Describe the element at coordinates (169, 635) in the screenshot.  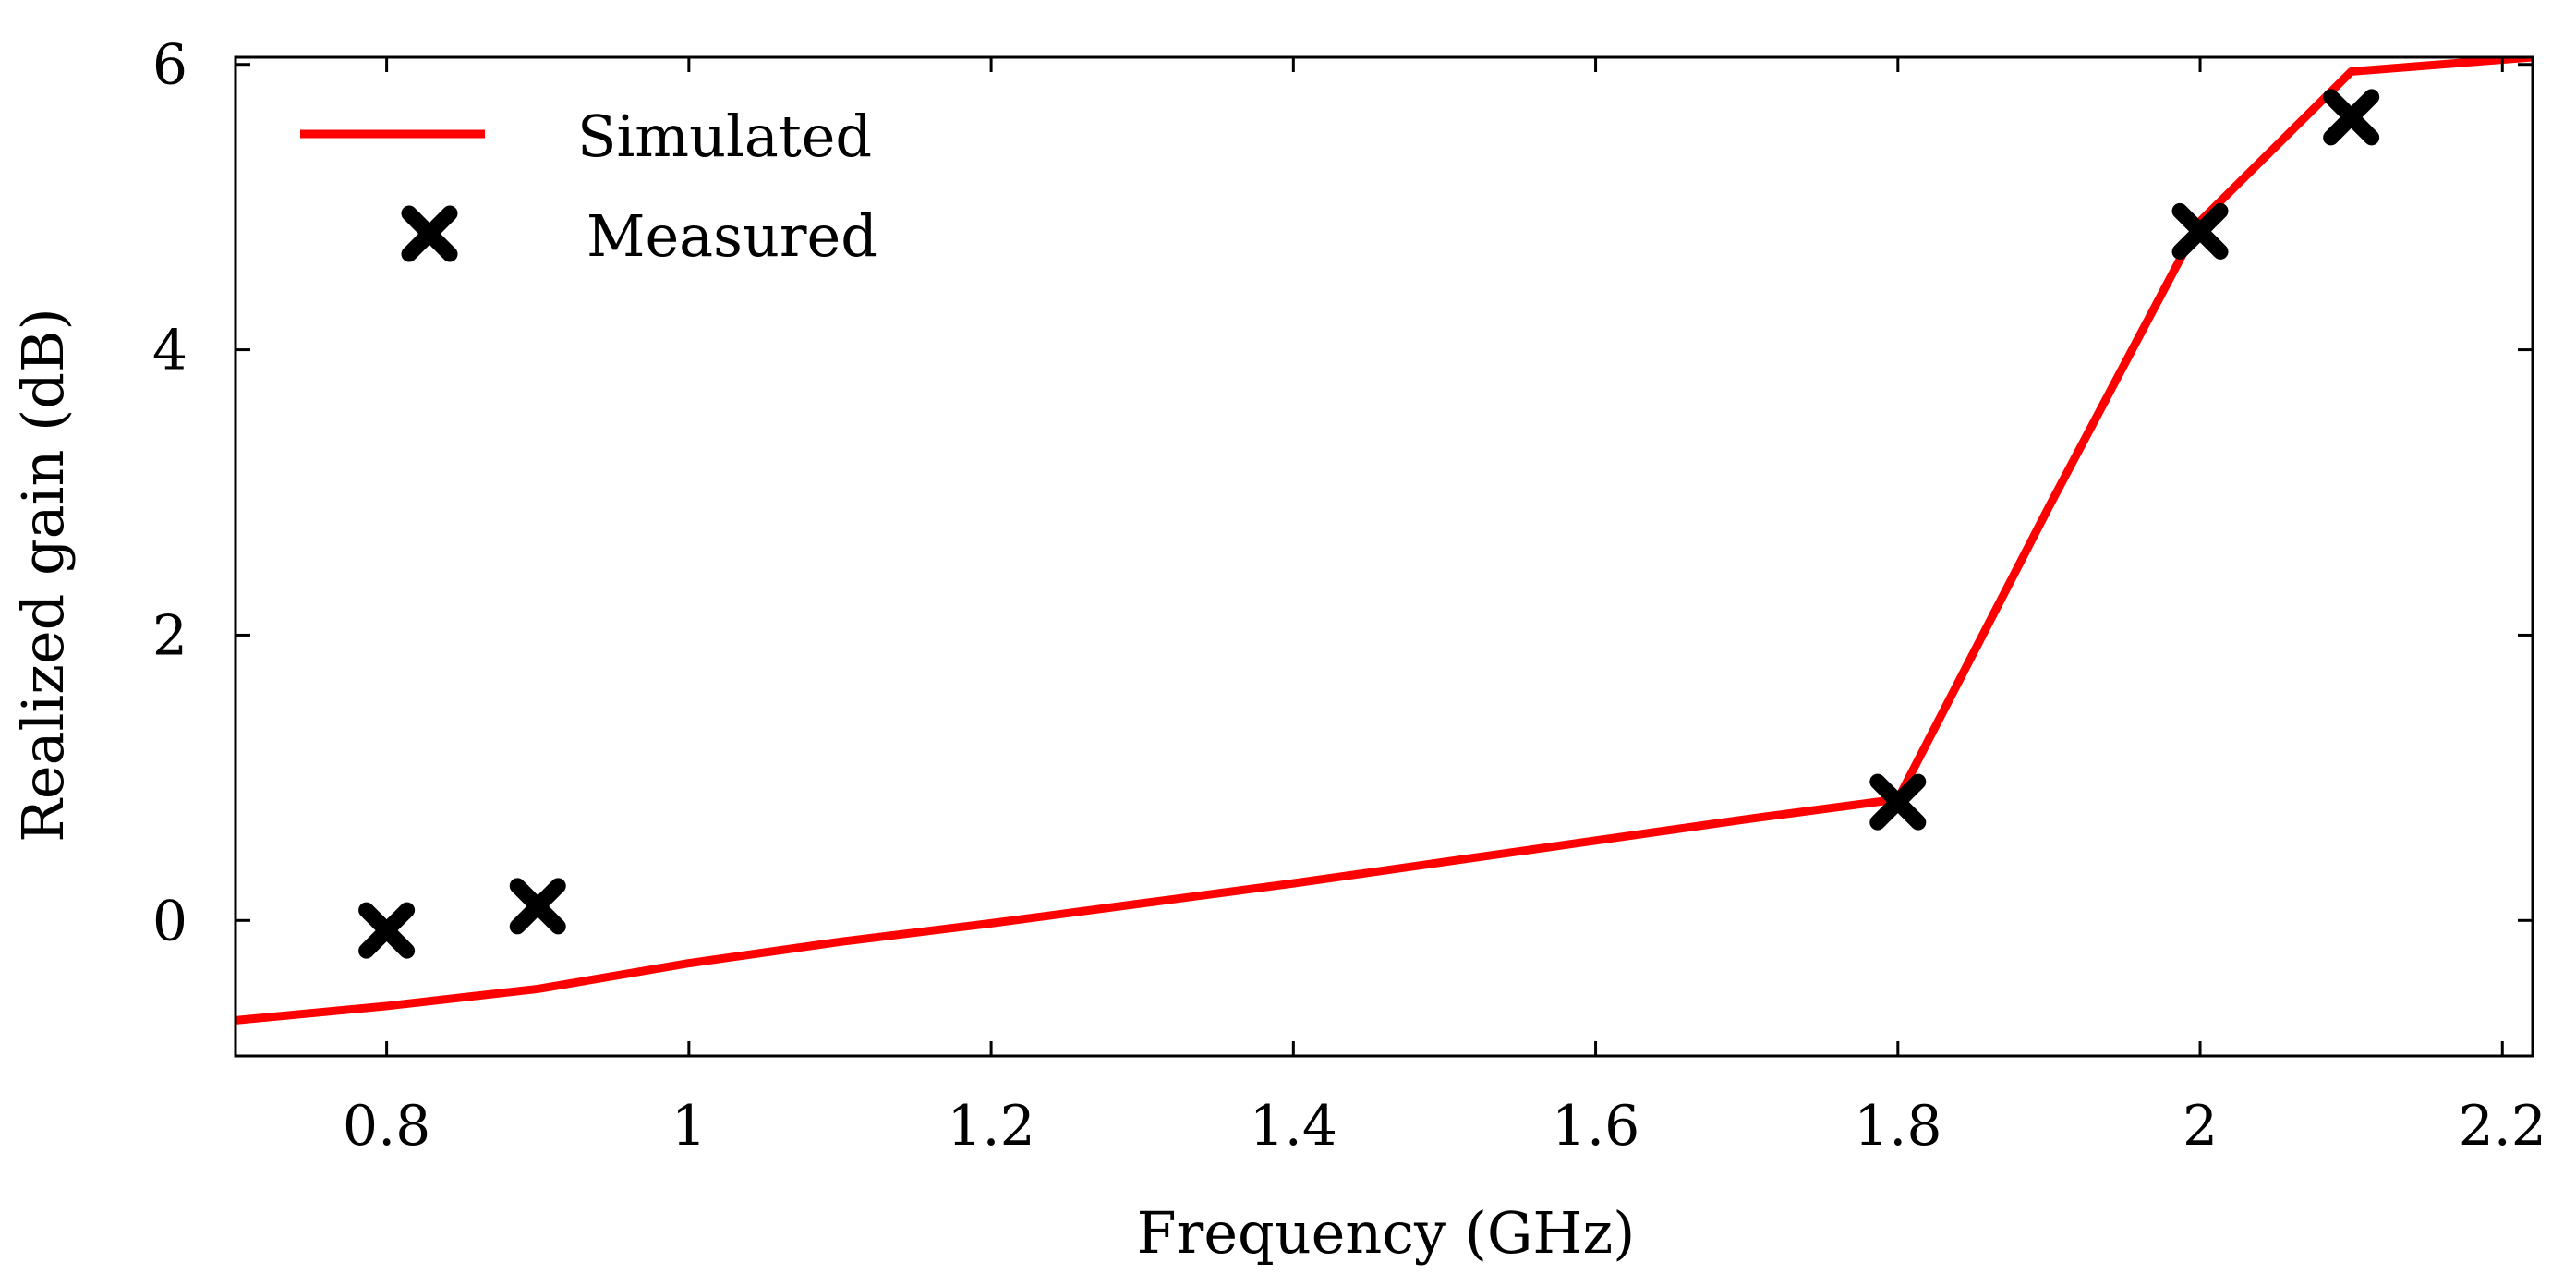
I see `y-tick-label: 2` at that location.